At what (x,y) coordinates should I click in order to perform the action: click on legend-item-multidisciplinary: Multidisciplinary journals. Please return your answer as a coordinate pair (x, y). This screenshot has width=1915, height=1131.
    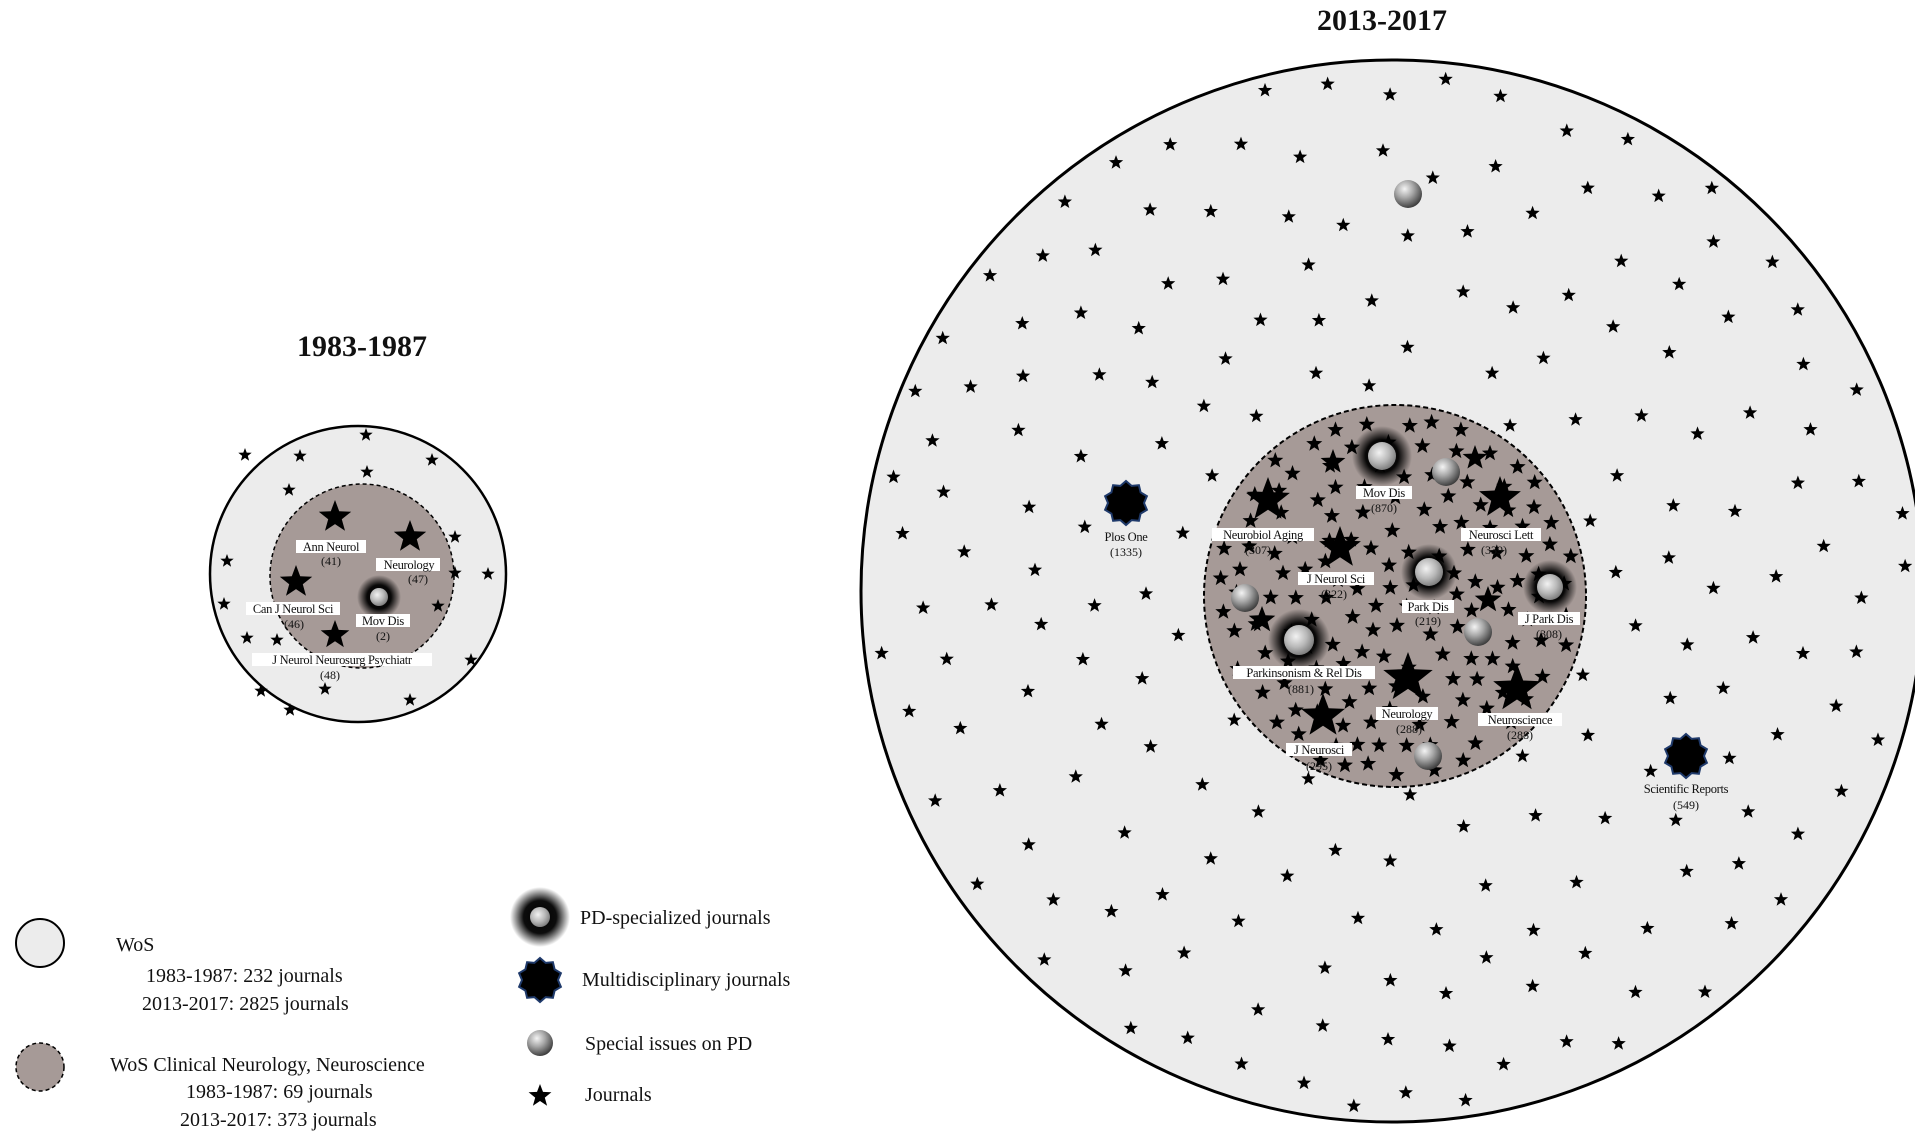
    Looking at the image, I should click on (654, 980).